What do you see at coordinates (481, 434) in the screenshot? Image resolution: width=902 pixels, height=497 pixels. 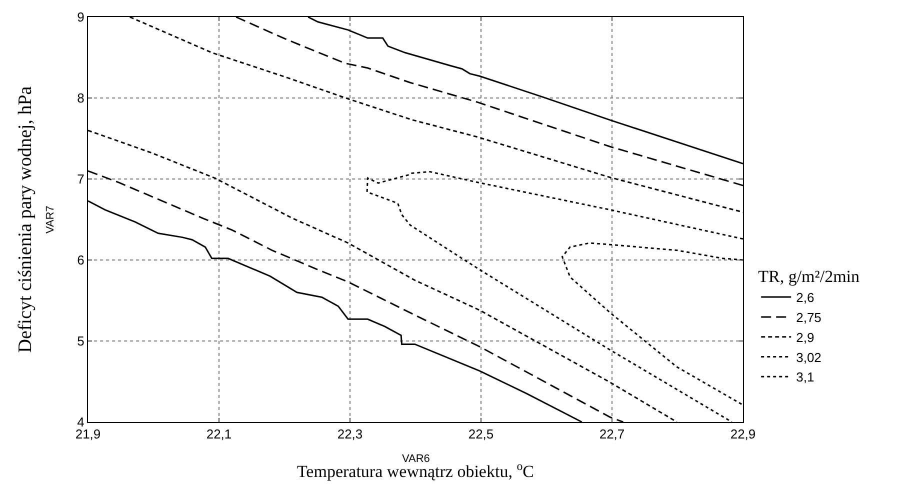 I see `x-tick-label: 22,5` at bounding box center [481, 434].